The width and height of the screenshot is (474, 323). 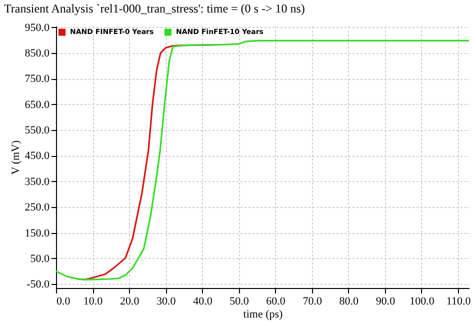 I want to click on y-tick-label: 50.0, so click(x=40, y=258).